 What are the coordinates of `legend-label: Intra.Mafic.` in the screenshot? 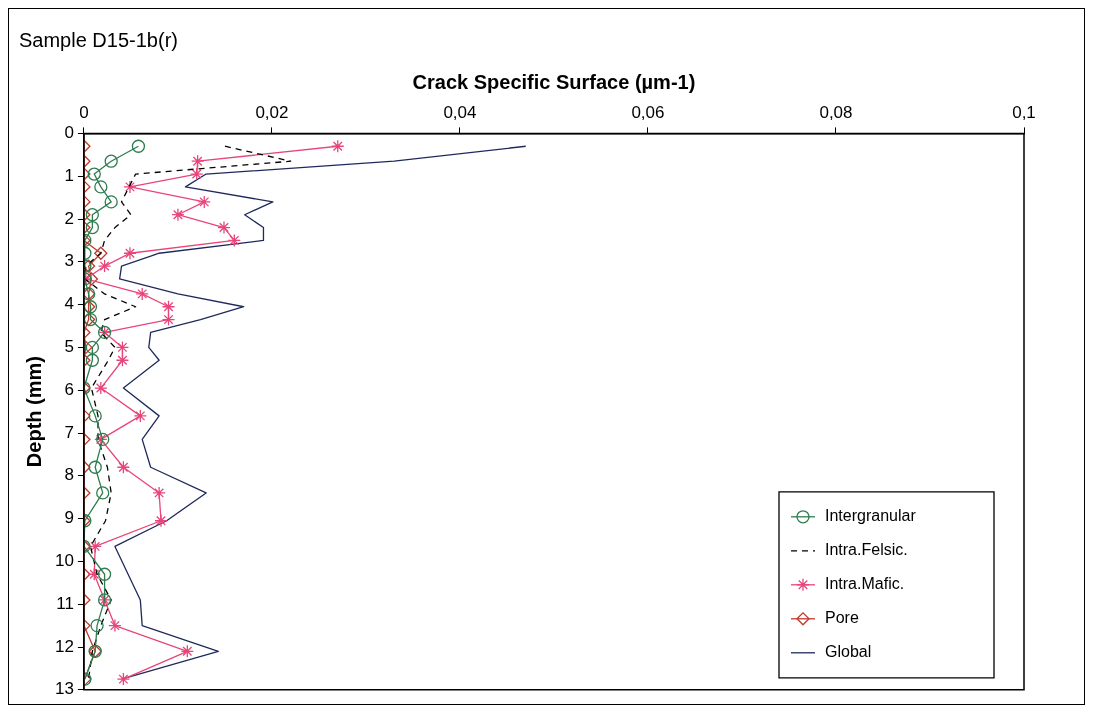 It's located at (865, 584).